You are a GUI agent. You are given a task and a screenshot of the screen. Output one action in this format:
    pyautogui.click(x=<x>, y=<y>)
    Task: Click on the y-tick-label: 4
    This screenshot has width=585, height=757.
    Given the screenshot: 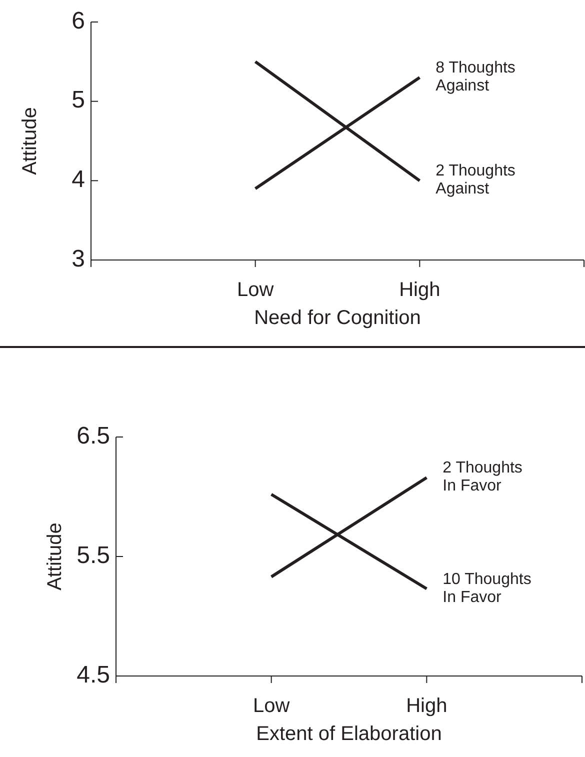 What is the action you would take?
    pyautogui.click(x=78, y=180)
    